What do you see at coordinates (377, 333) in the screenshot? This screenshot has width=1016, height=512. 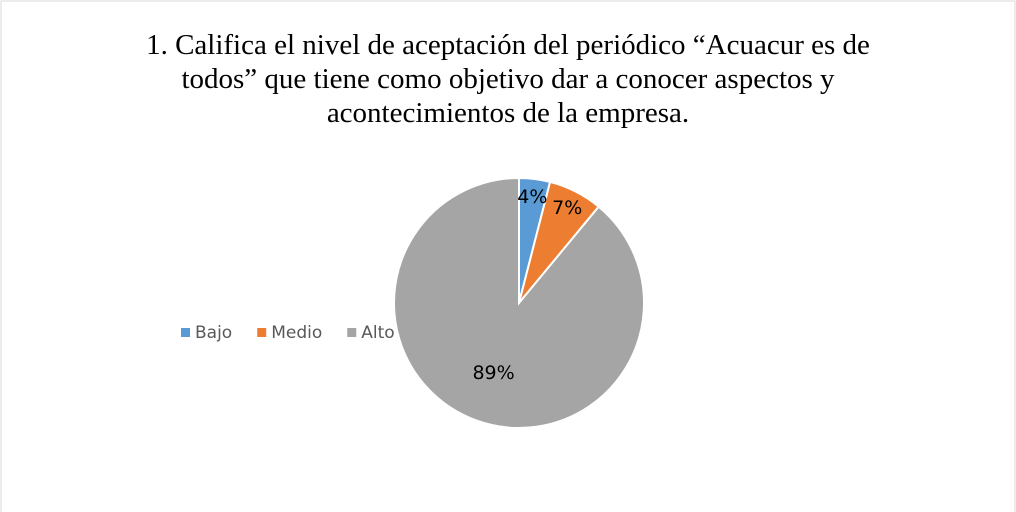 I see `legend-label: Alto` at bounding box center [377, 333].